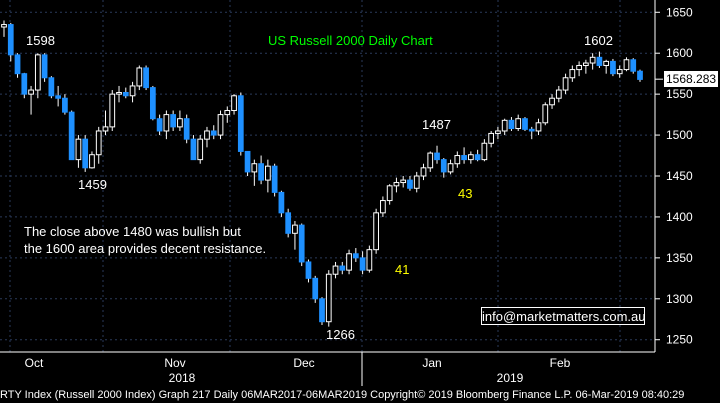  Describe the element at coordinates (679, 94) in the screenshot. I see `y-tick-label: 1550` at that location.